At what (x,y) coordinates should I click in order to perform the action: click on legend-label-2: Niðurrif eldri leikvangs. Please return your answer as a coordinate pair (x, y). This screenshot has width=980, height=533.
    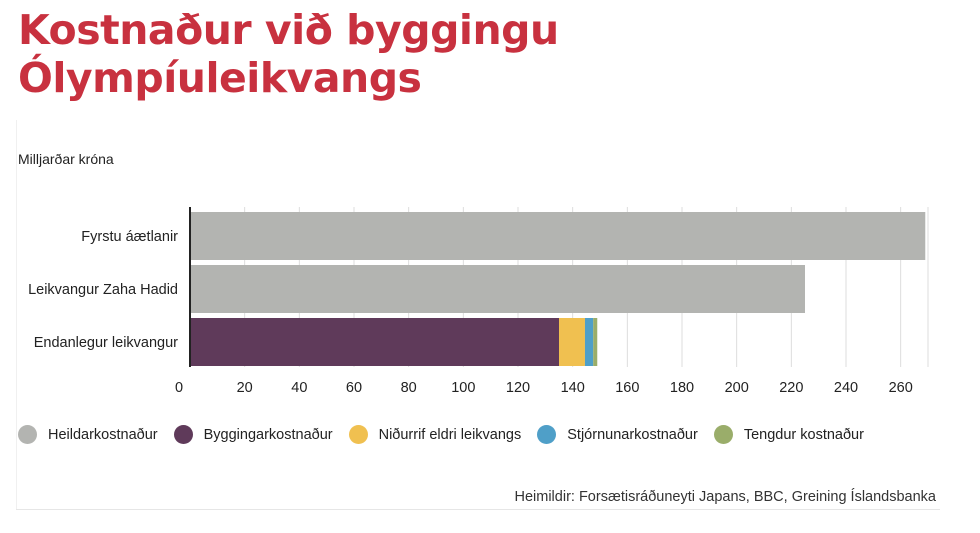
    Looking at the image, I should click on (450, 434).